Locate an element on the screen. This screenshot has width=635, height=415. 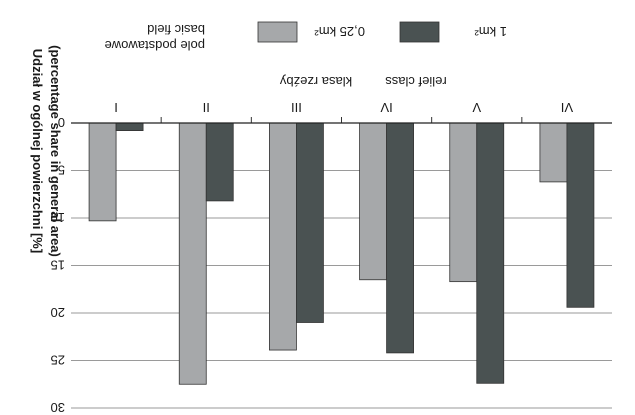
y-tick-label: 15 is located at coordinates (58, 265).